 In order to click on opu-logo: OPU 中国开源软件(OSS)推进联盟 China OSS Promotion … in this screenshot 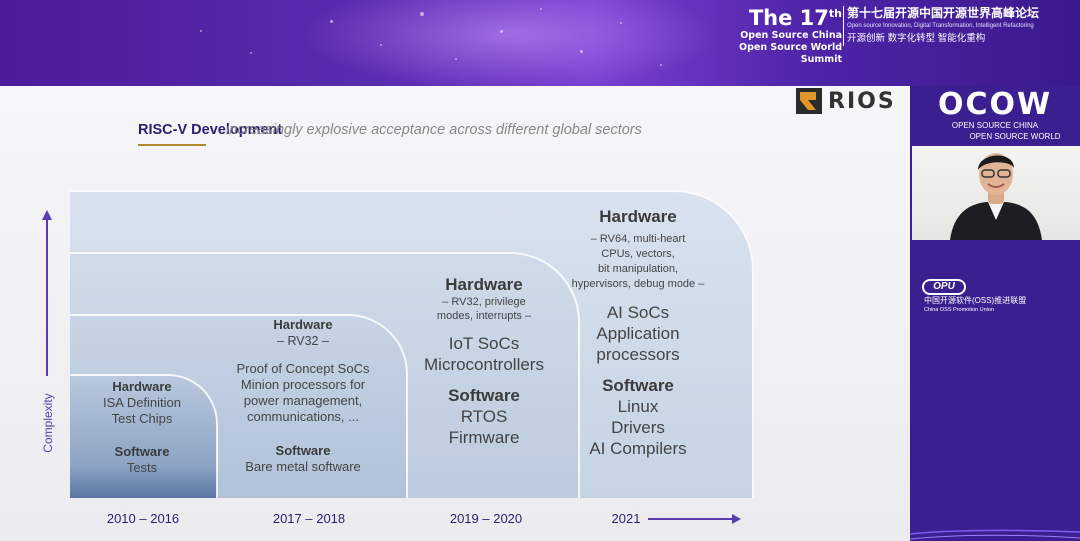, I will do `click(997, 296)`.